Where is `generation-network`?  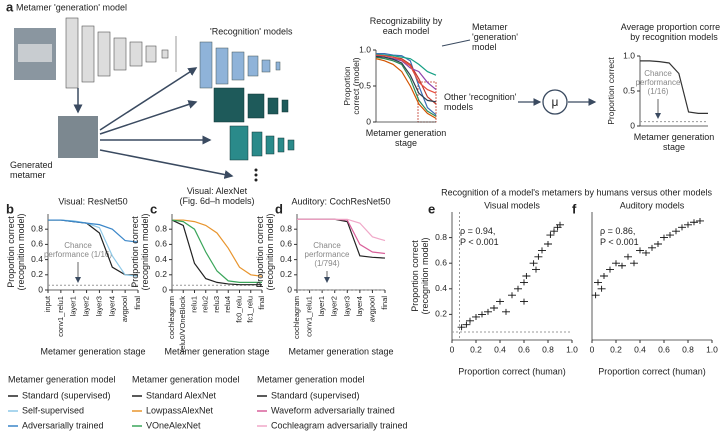
generation-network is located at coordinates (121, 53).